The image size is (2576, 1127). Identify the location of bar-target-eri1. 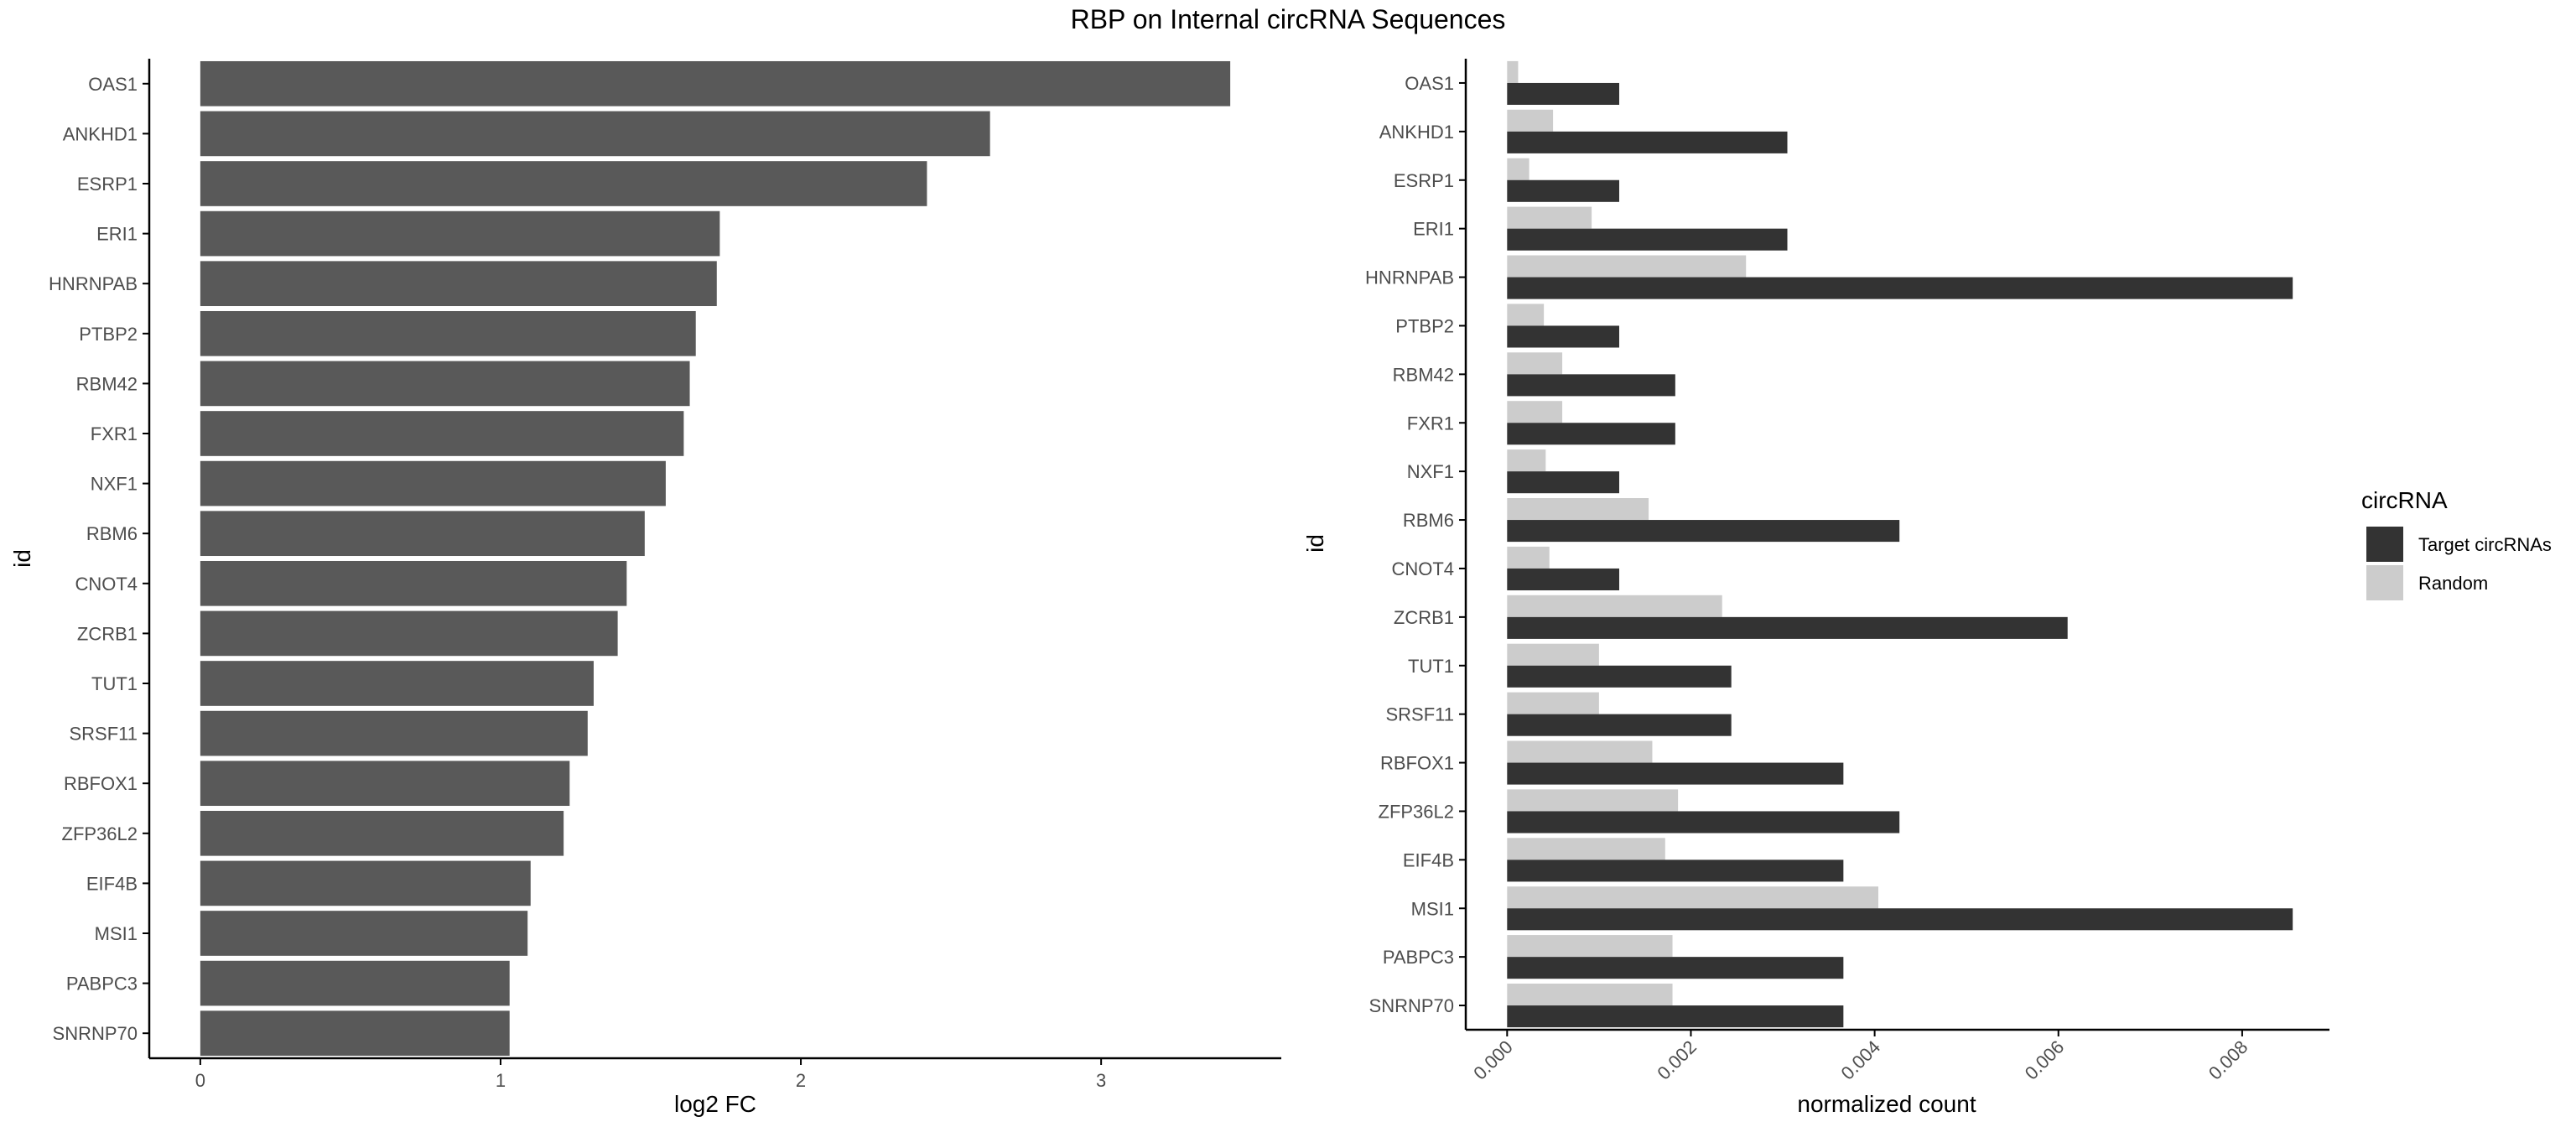
(1647, 239).